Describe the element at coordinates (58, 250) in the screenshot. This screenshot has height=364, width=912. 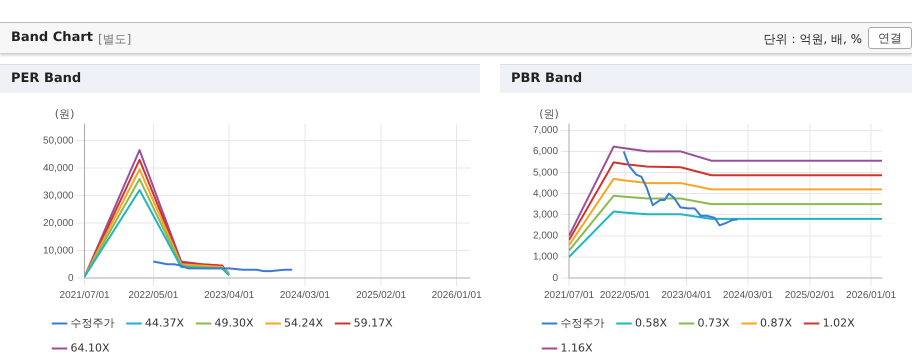
I see `y-tick-label: 10,000` at that location.